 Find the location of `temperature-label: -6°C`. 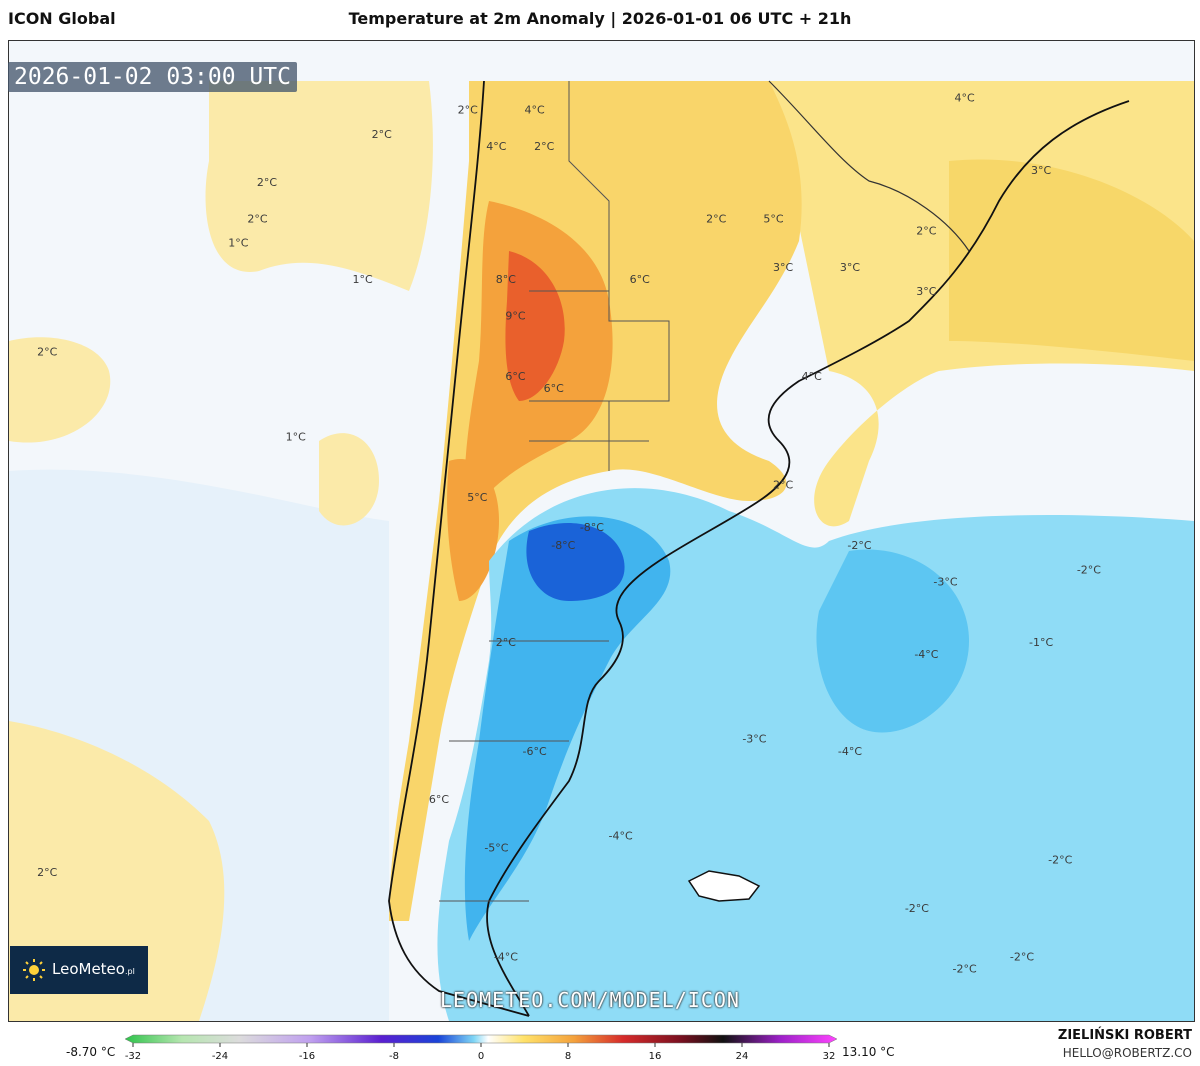

temperature-label: -6°C is located at coordinates (535, 751).